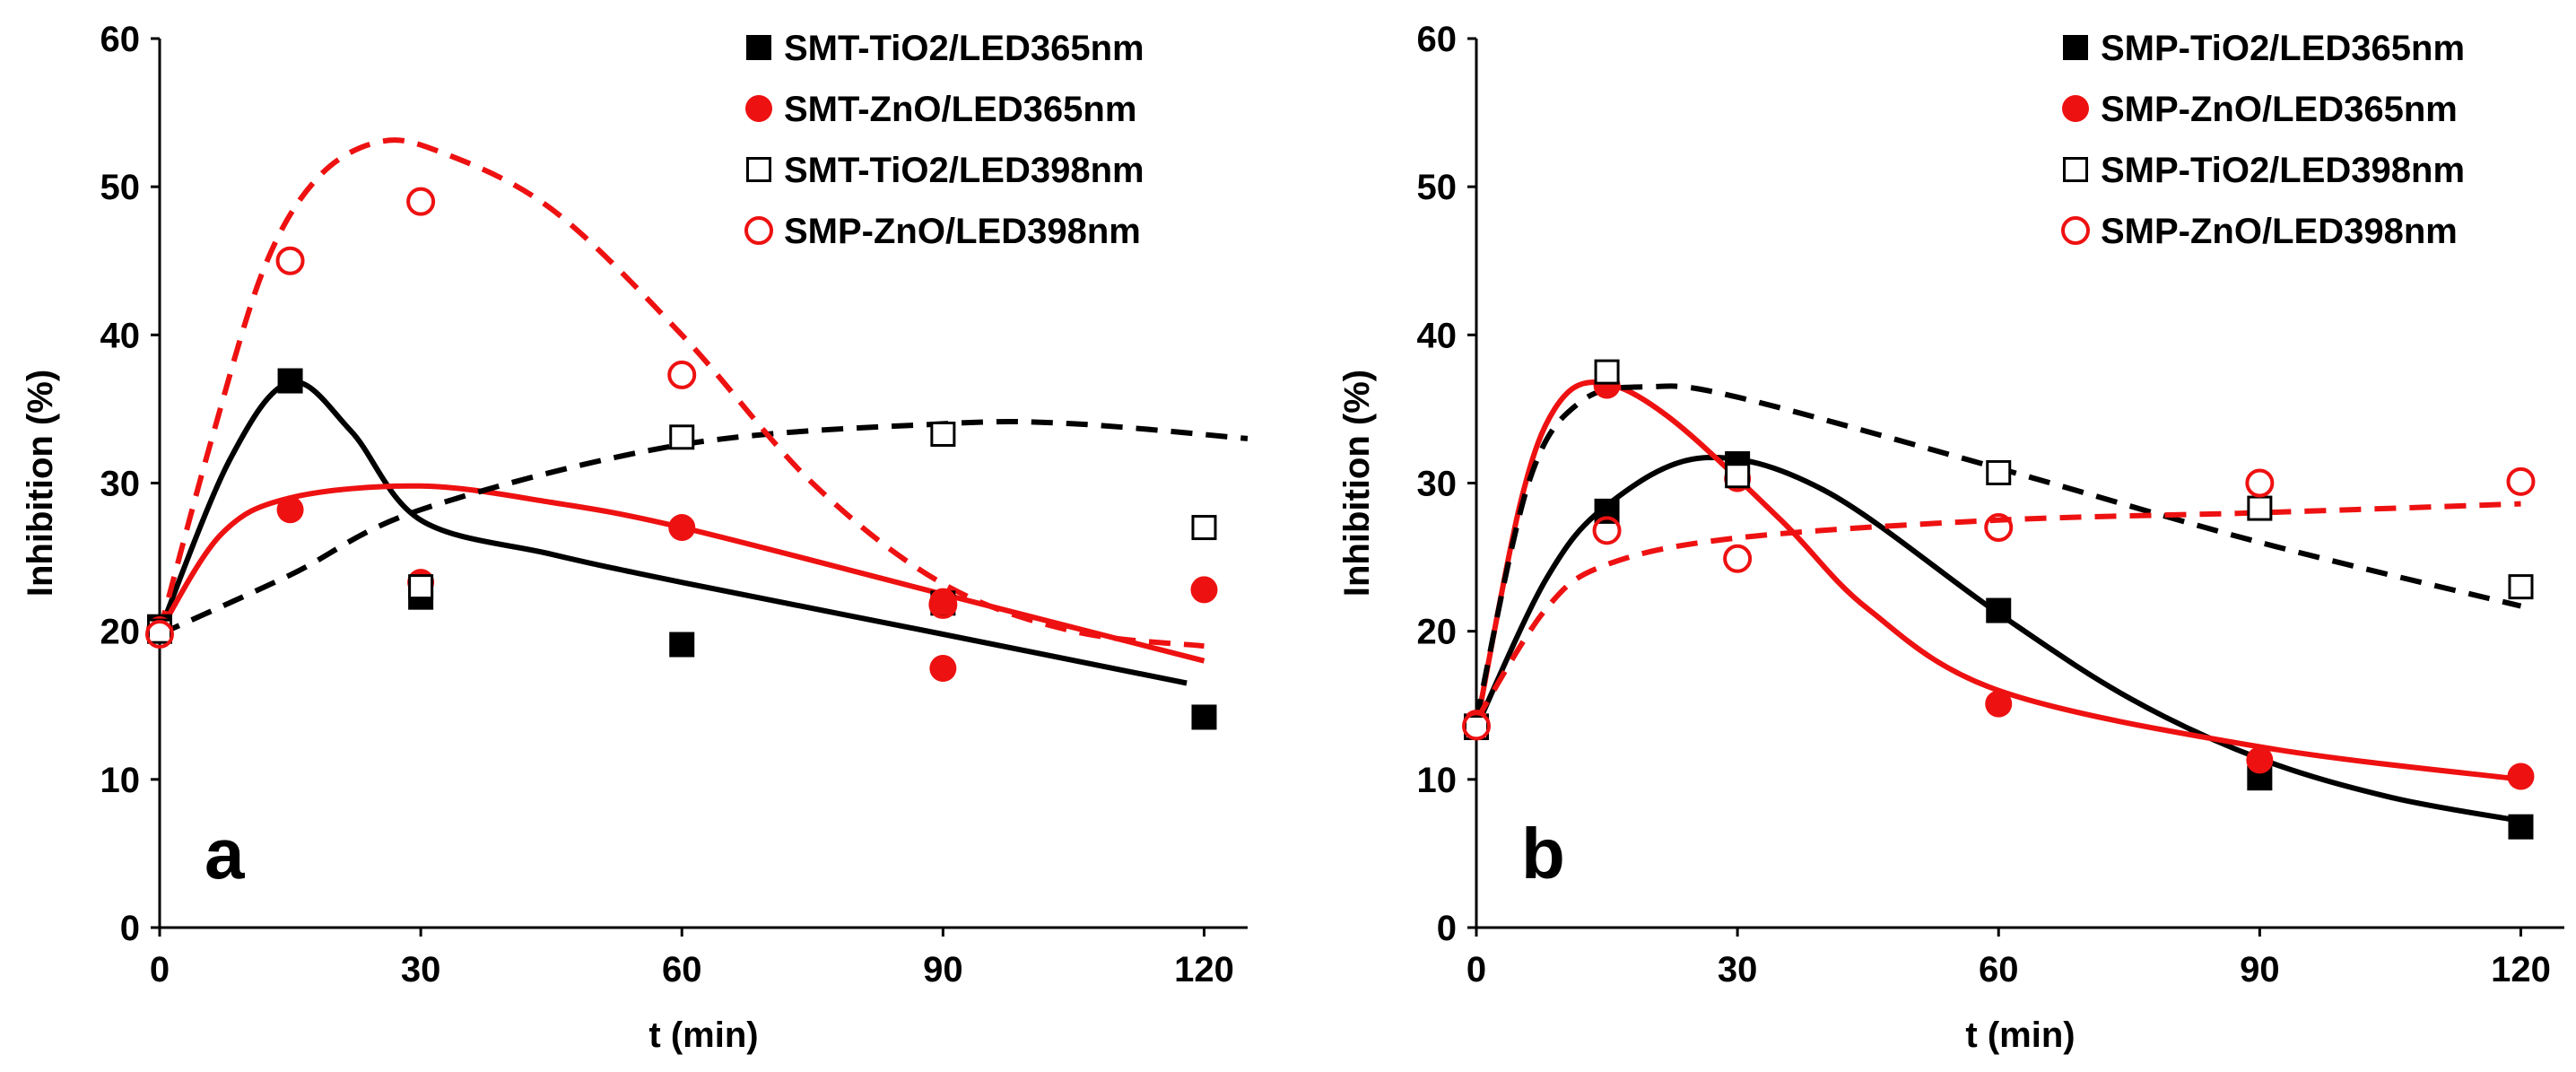 Image resolution: width=2576 pixels, height=1072 pixels. Describe the element at coordinates (964, 170) in the screenshot. I see `legend-label-3: SMT-TiO2/LED398nm` at that location.